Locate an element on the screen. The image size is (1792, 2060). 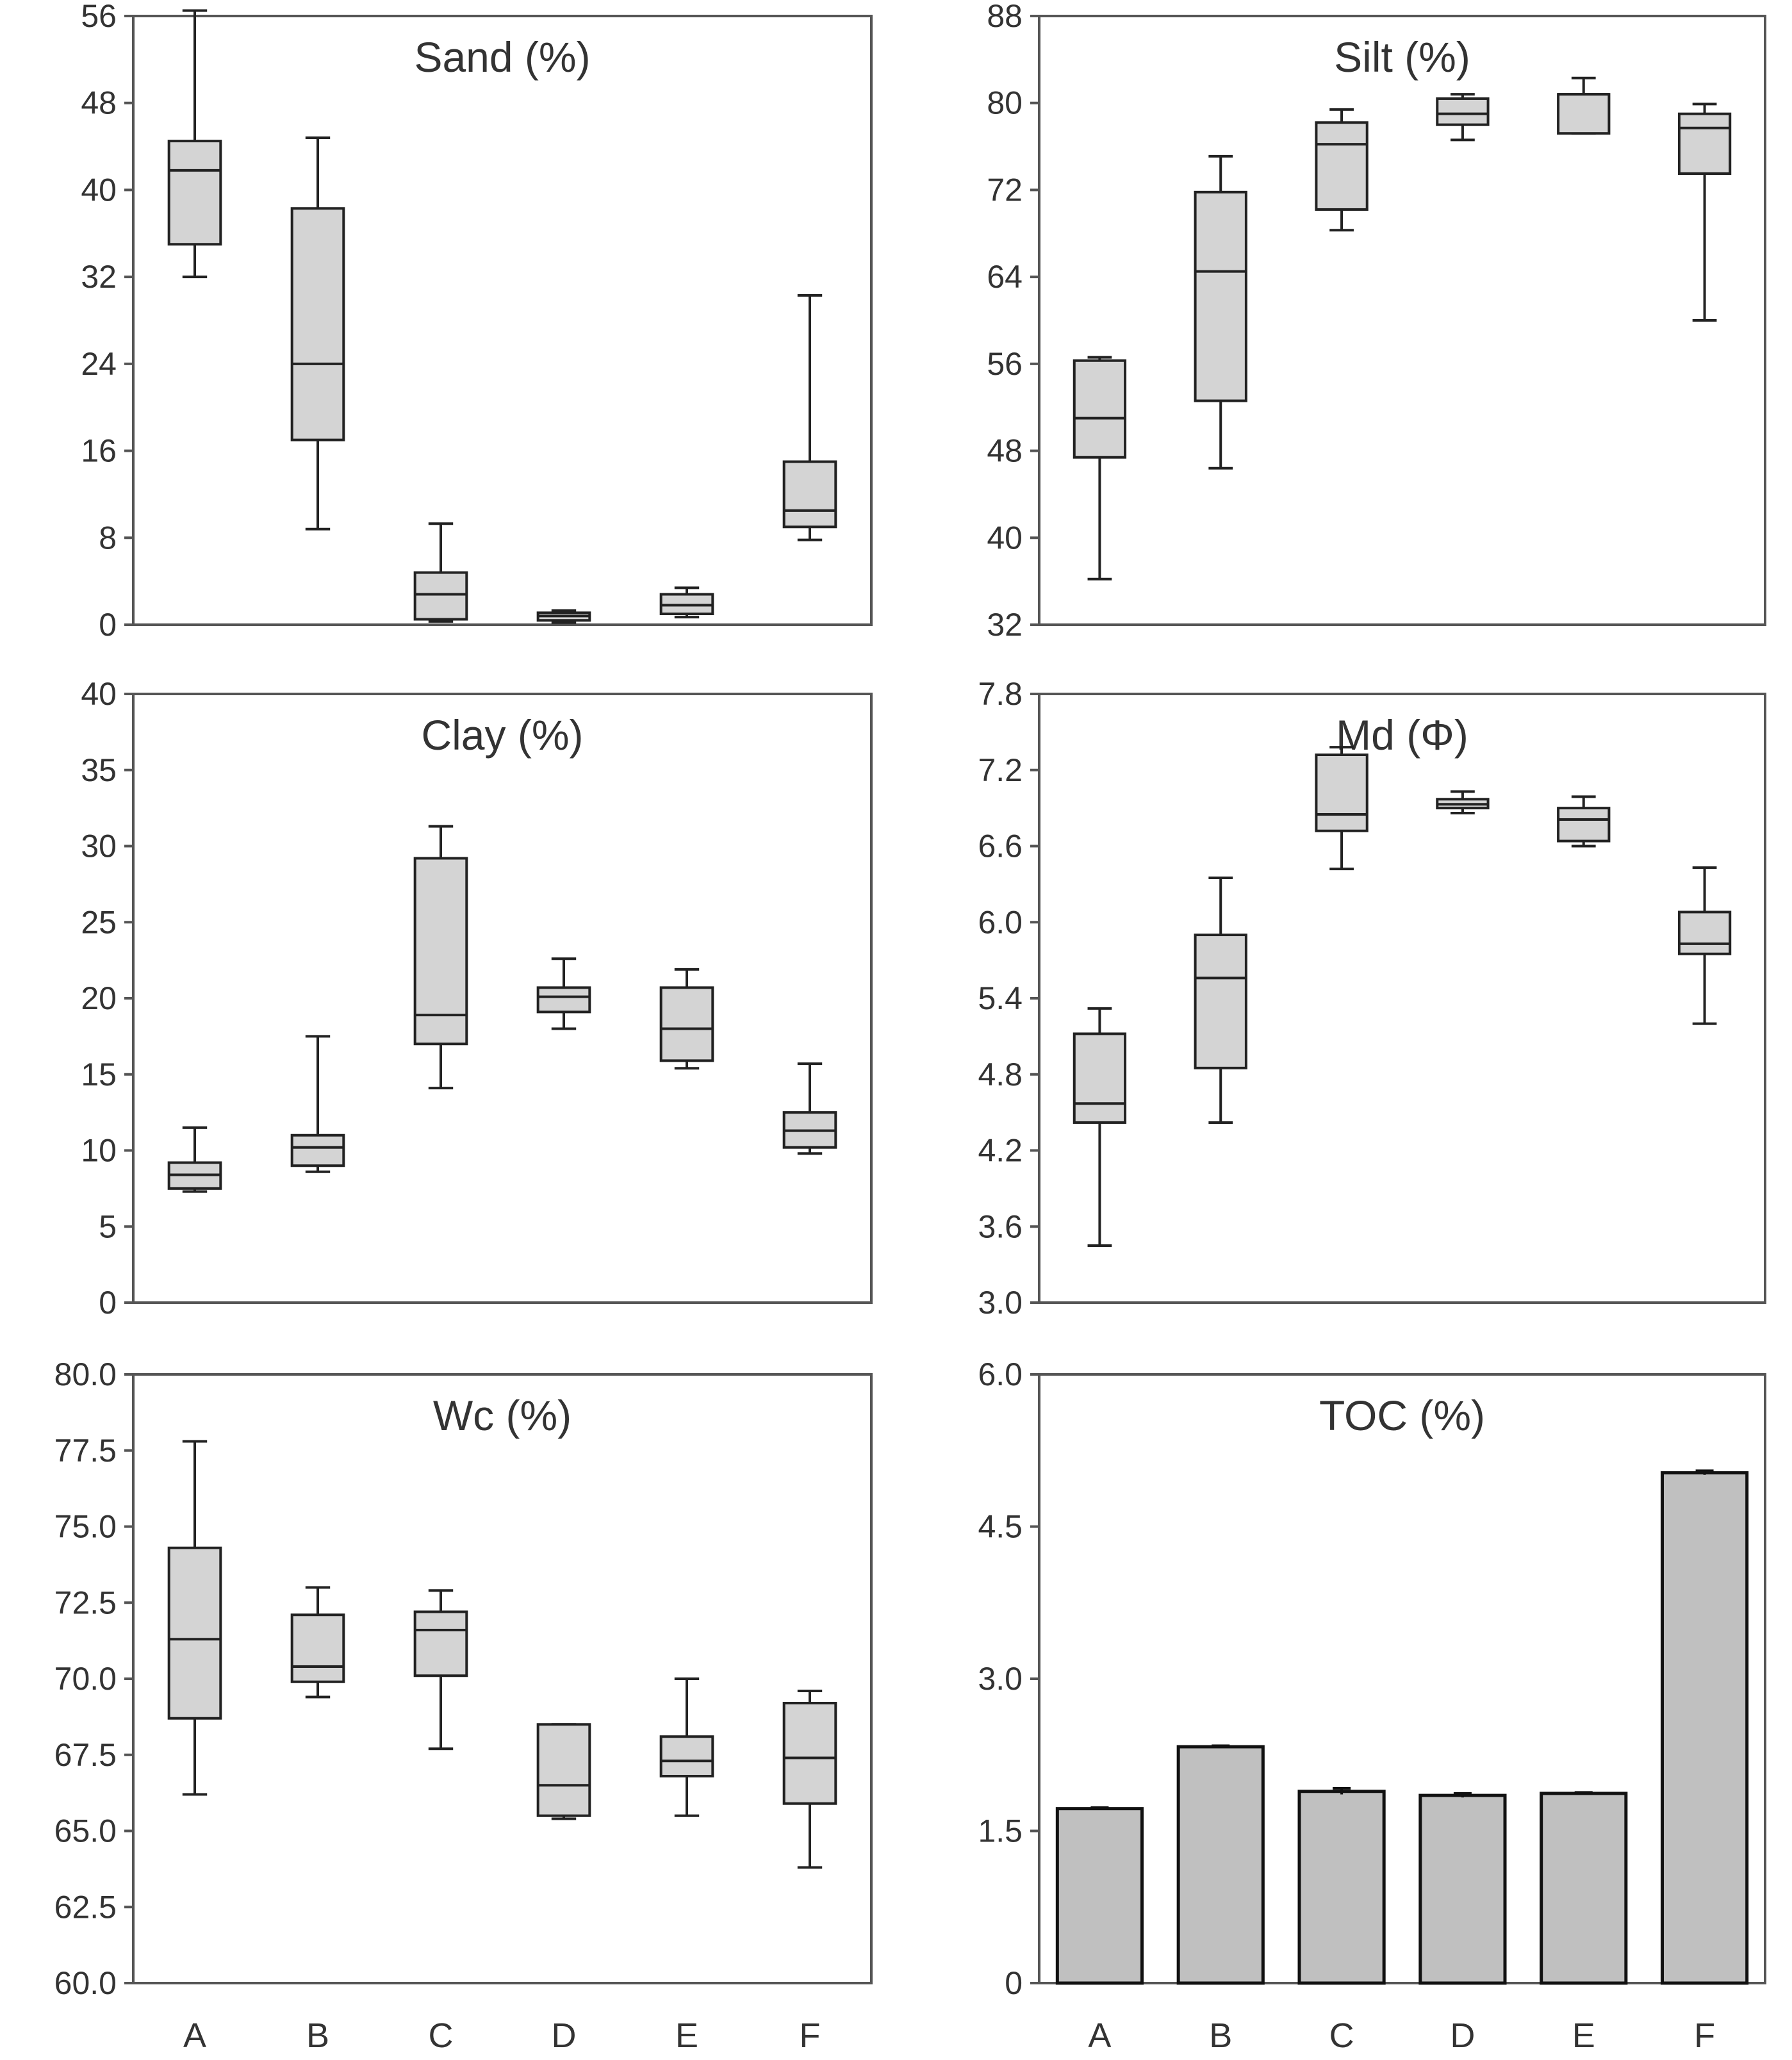
bar-b is located at coordinates (1220, 1865).